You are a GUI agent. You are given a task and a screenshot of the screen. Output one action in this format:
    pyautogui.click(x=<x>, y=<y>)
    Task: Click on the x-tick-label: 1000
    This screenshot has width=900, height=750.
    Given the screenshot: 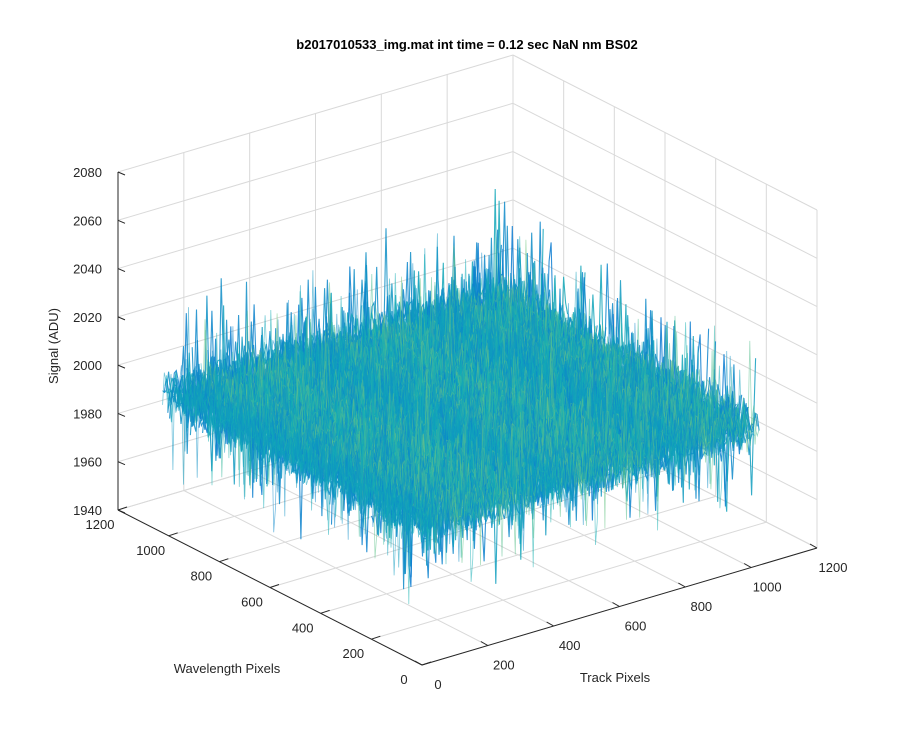 What is the action you would take?
    pyautogui.click(x=767, y=587)
    